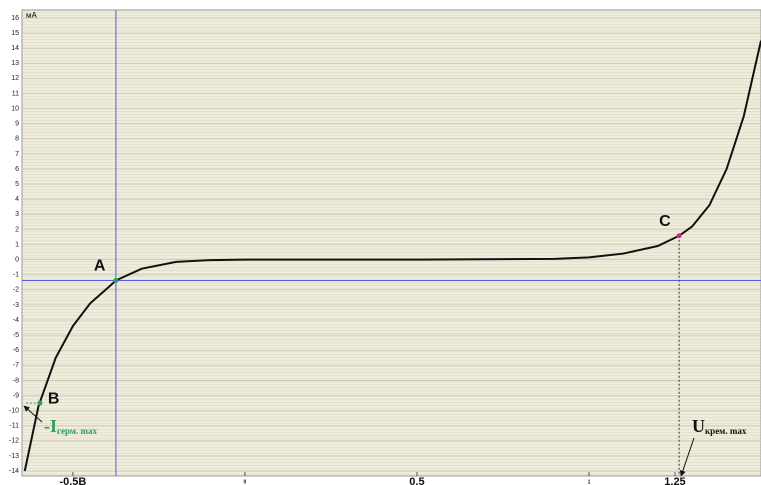 This screenshot has height=485, width=761. Describe the element at coordinates (674, 480) in the screenshot. I see `x-tick-label: 1.25` at that location.